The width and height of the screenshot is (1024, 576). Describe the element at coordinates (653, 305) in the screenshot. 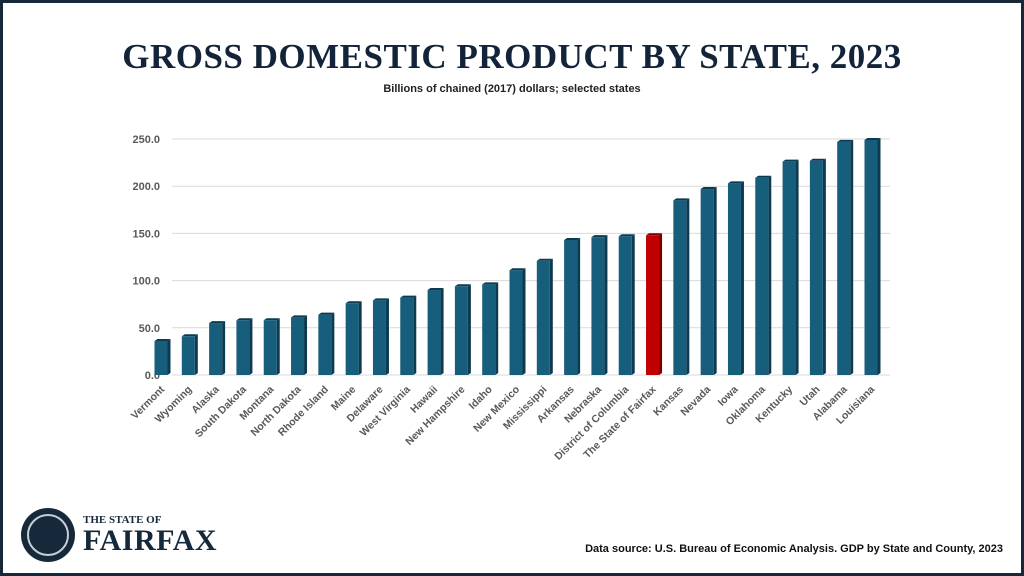

I see `bar-highlight` at that location.